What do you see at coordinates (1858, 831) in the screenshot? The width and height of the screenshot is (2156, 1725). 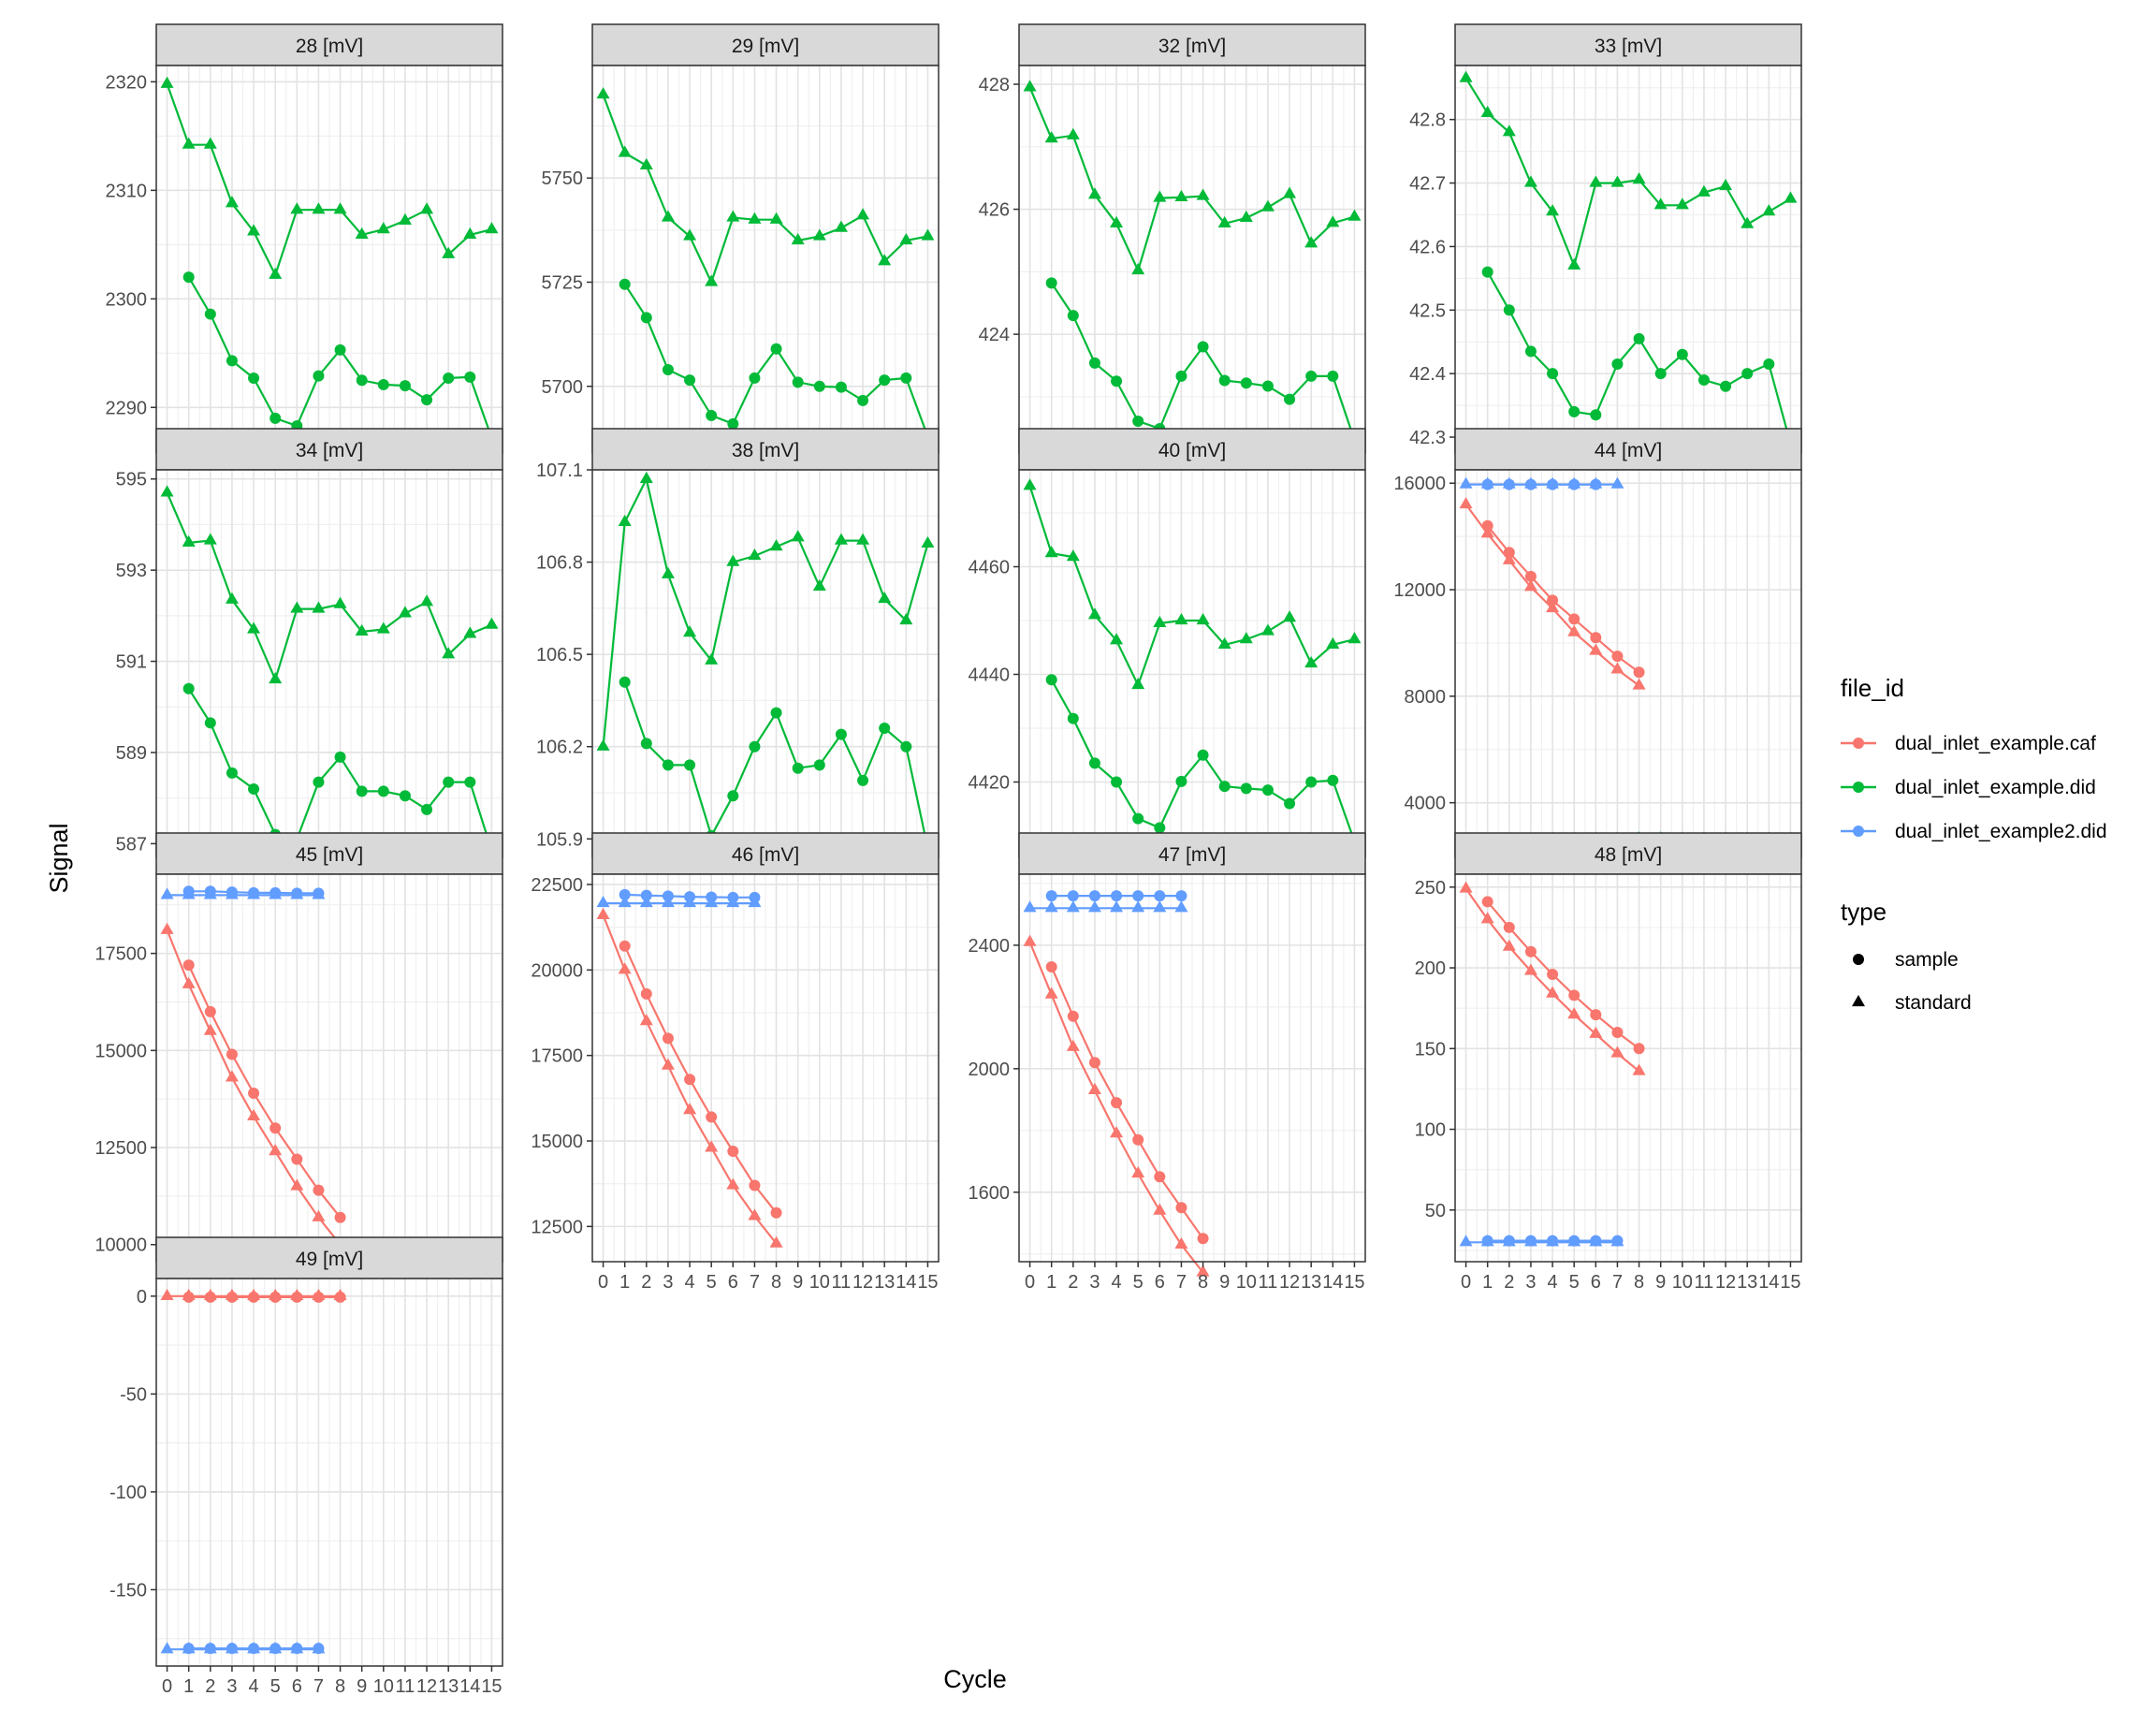 I see `legend-key-point` at bounding box center [1858, 831].